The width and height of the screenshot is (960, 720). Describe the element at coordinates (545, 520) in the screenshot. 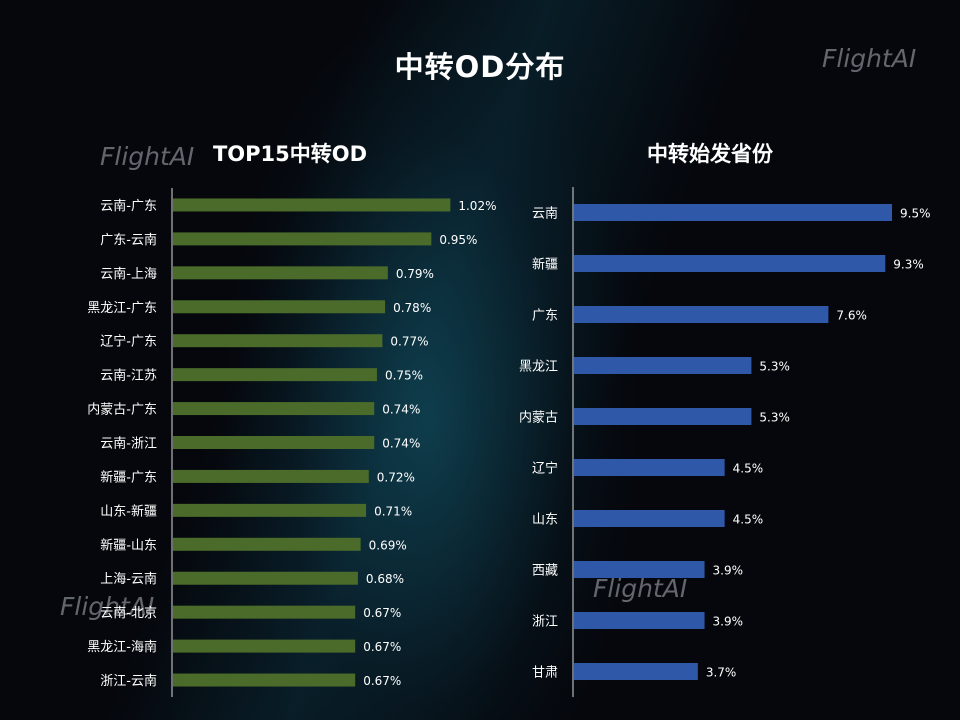

I see `right-category-label: 山东` at that location.